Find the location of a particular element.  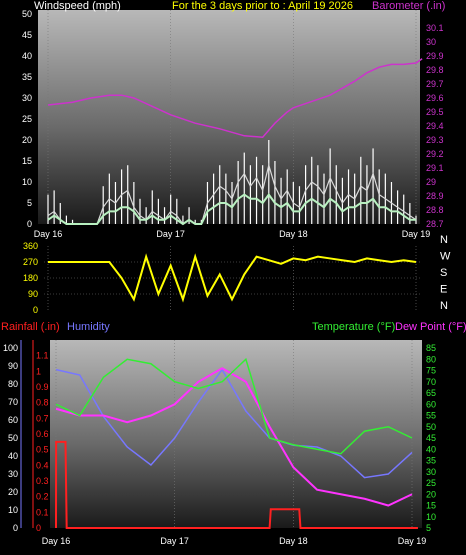

temperature-tick-label: 45 is located at coordinates (431, 438).